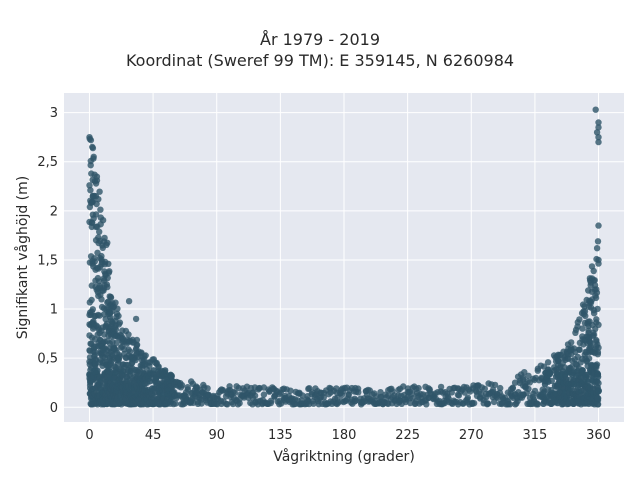 This screenshot has height=480, width=640. What do you see at coordinates (471, 435) in the screenshot?
I see `x-tick-label: 270` at bounding box center [471, 435].